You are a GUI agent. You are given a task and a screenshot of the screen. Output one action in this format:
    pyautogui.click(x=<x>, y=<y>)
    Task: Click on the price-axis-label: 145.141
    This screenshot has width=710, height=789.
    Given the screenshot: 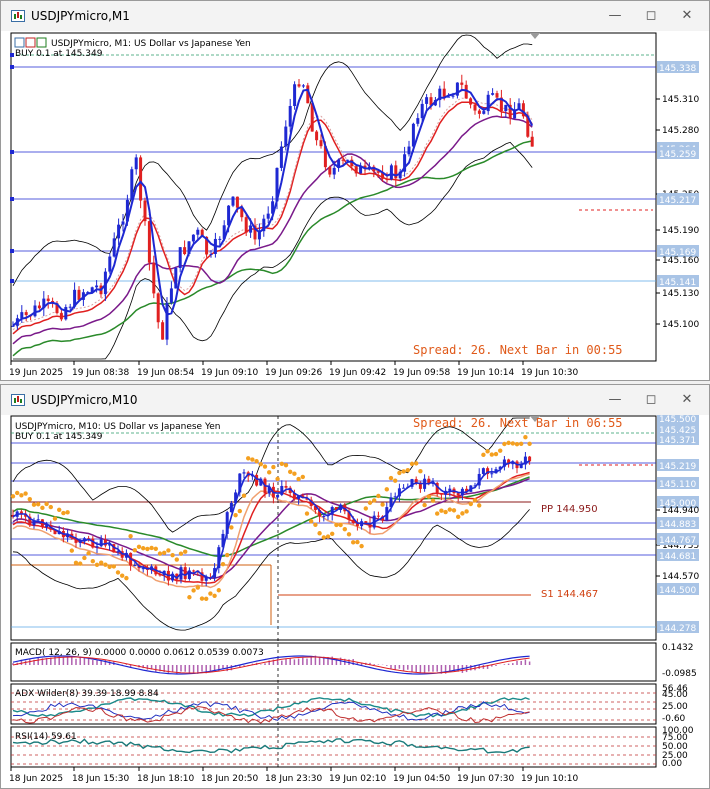 What is the action you would take?
    pyautogui.click(x=677, y=283)
    